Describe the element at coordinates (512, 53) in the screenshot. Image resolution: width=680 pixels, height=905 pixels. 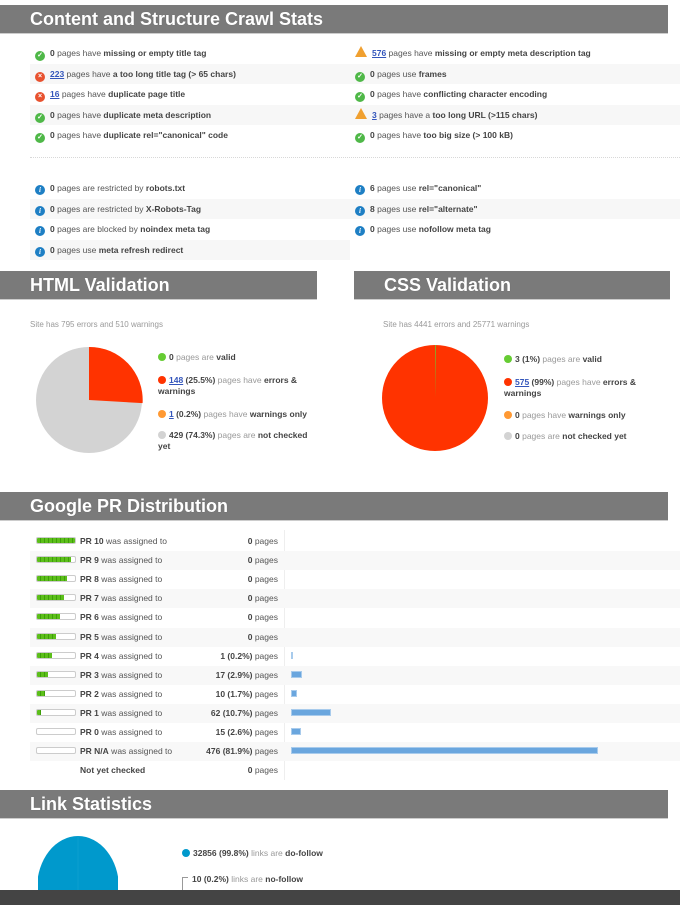
I see `stat-label: missing or empty meta description tag` at that location.